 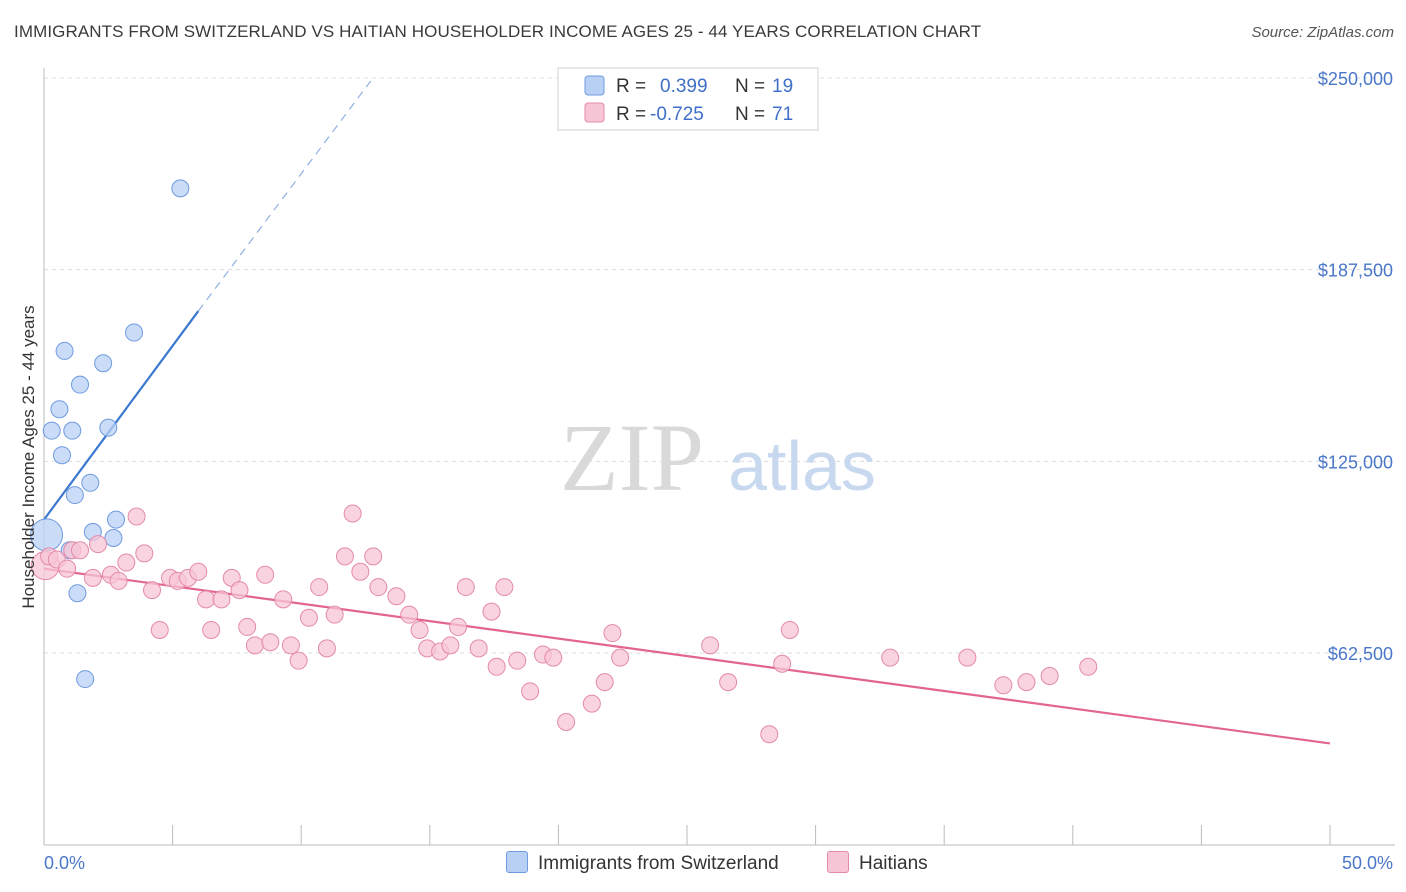 I want to click on y-axis-title: Householder Income Ages 25 - 44 years, so click(x=28, y=456).